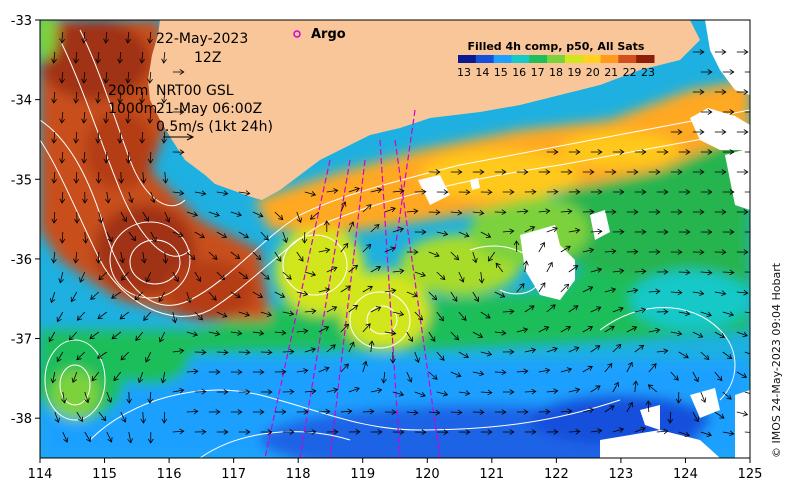 Image resolution: width=791 pixels, height=496 pixels. I want to click on scale-label: 0.5m/s (1kt 24h), so click(214, 127).